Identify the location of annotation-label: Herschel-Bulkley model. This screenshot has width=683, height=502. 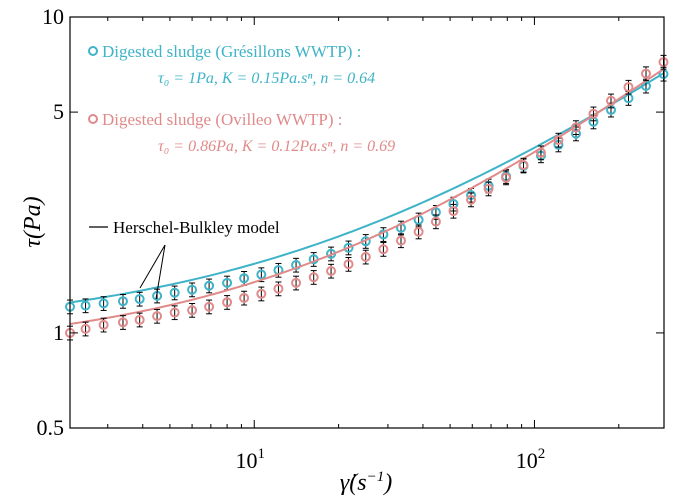
(196, 227).